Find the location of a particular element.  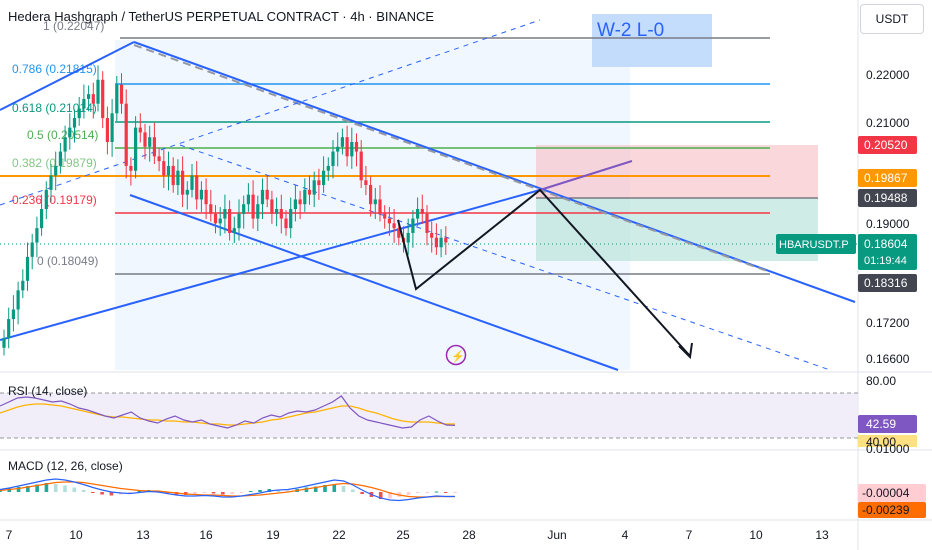

fib-label-4: 0.382 (0.19879) is located at coordinates (54, 163).